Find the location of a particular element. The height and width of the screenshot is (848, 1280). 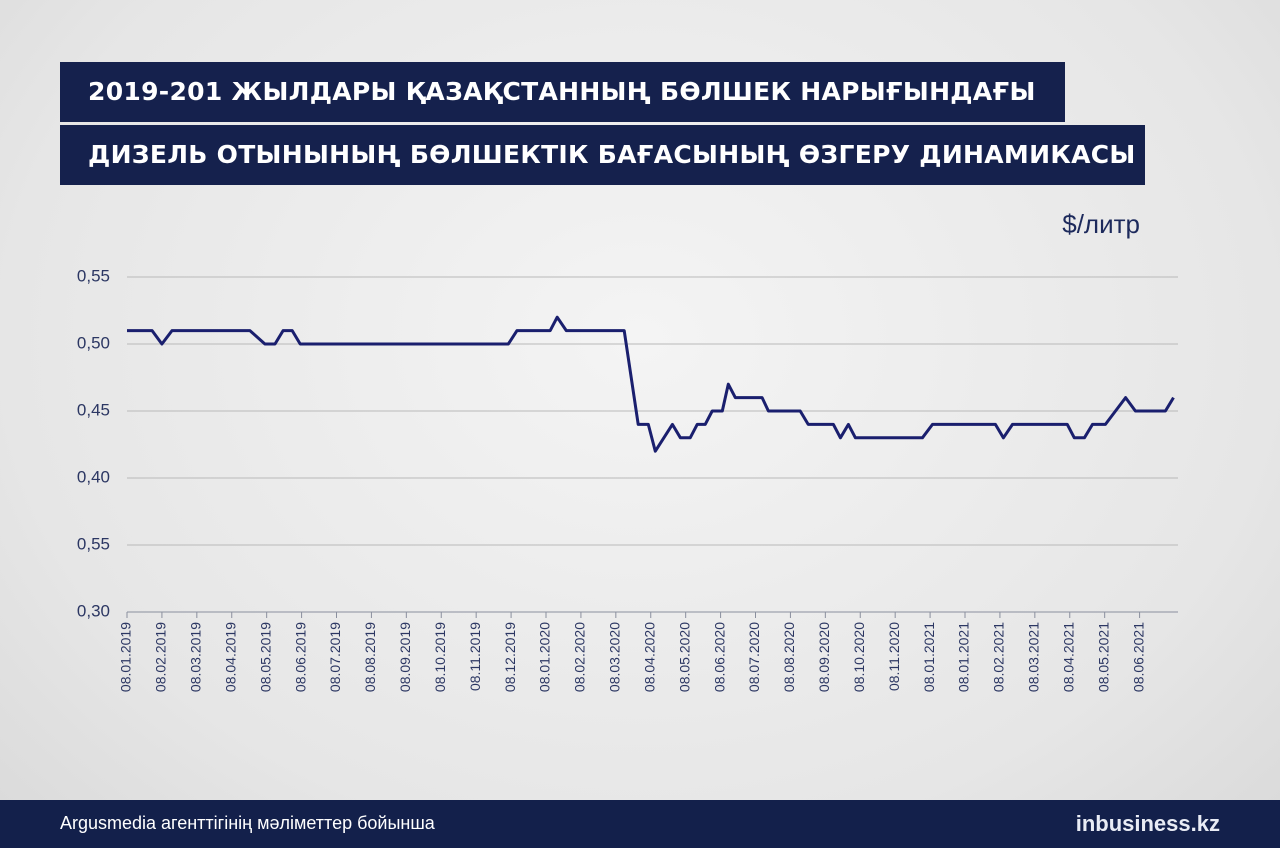

x-tick-label: 08.09.2019 is located at coordinates (405, 657).